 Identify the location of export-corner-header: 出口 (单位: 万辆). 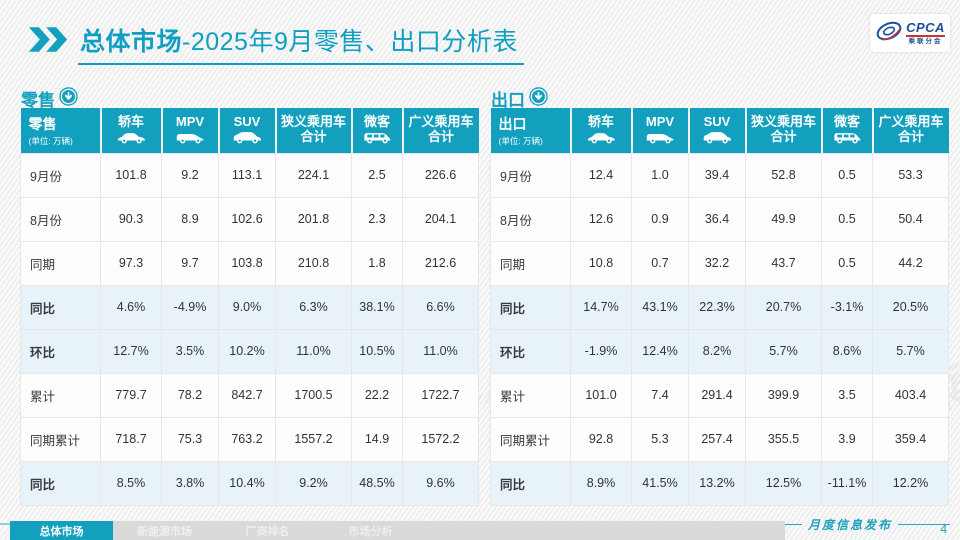
(531, 130).